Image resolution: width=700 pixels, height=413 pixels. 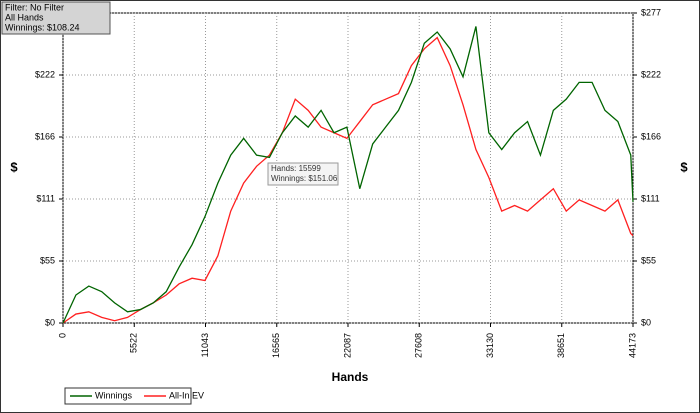 I want to click on info-text: All Hands, so click(x=24, y=17).